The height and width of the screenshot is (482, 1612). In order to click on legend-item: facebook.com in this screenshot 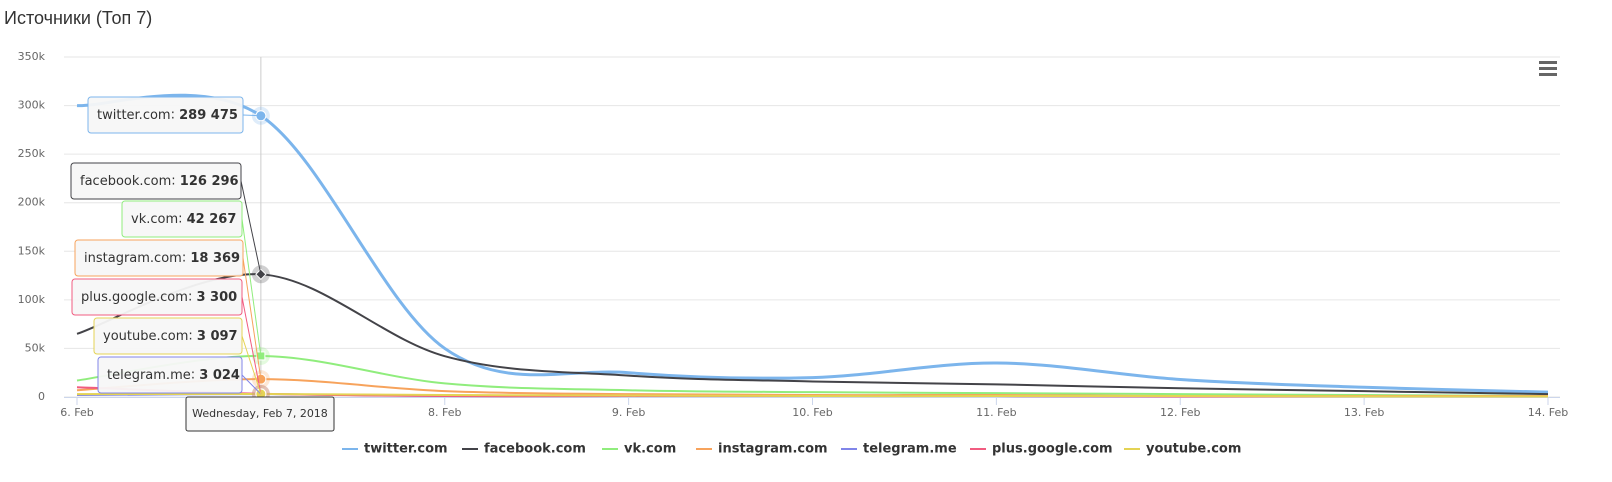, I will do `click(524, 449)`.